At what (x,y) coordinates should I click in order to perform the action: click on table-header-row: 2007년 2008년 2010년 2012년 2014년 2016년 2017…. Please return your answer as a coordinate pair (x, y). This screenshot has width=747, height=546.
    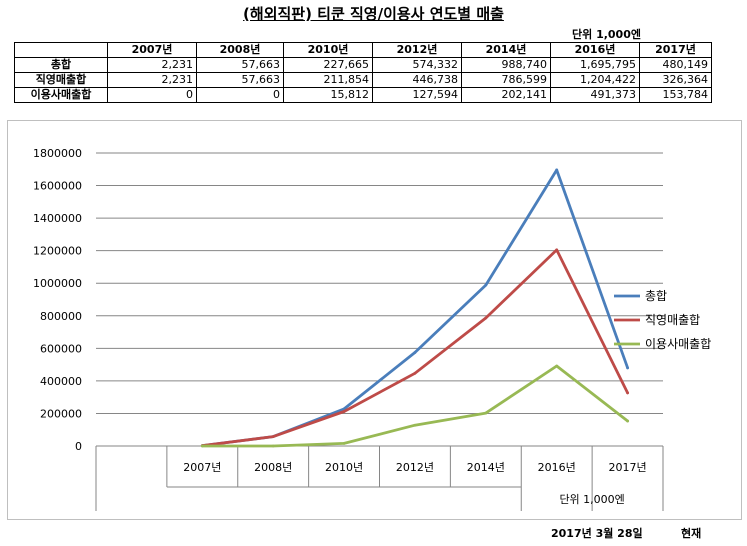
    Looking at the image, I should click on (363, 50).